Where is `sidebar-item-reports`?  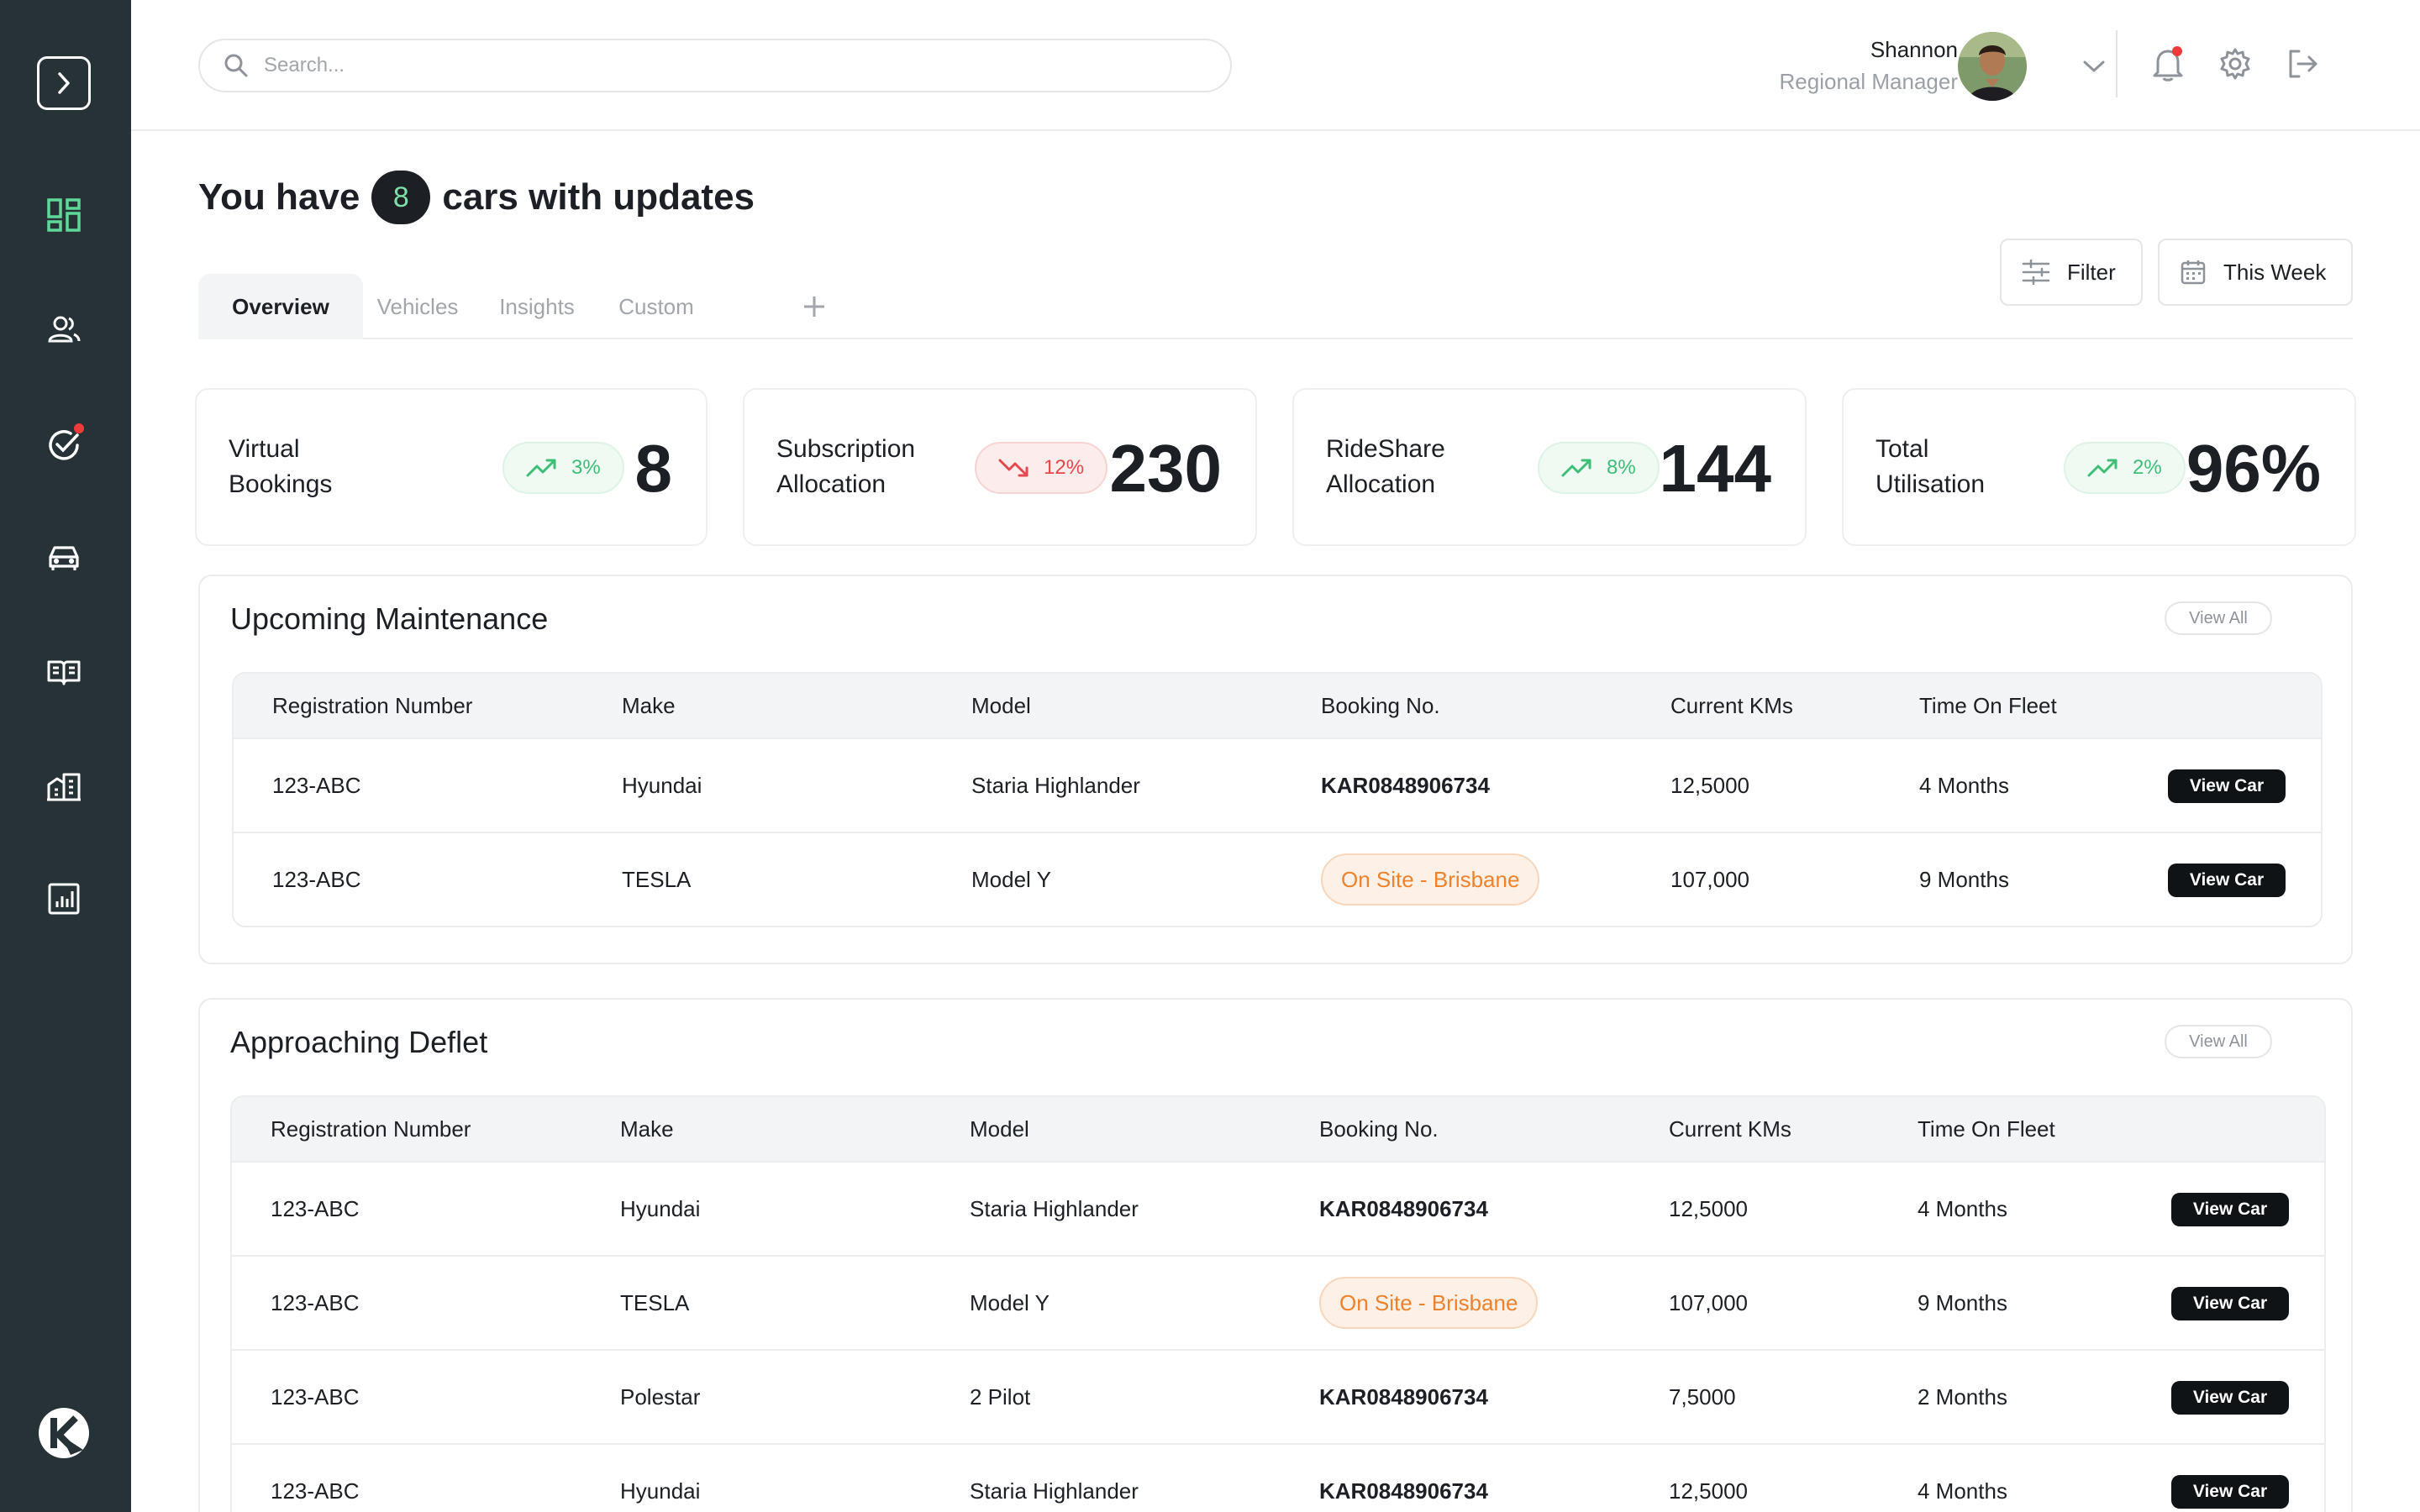
sidebar-item-reports is located at coordinates (64, 899).